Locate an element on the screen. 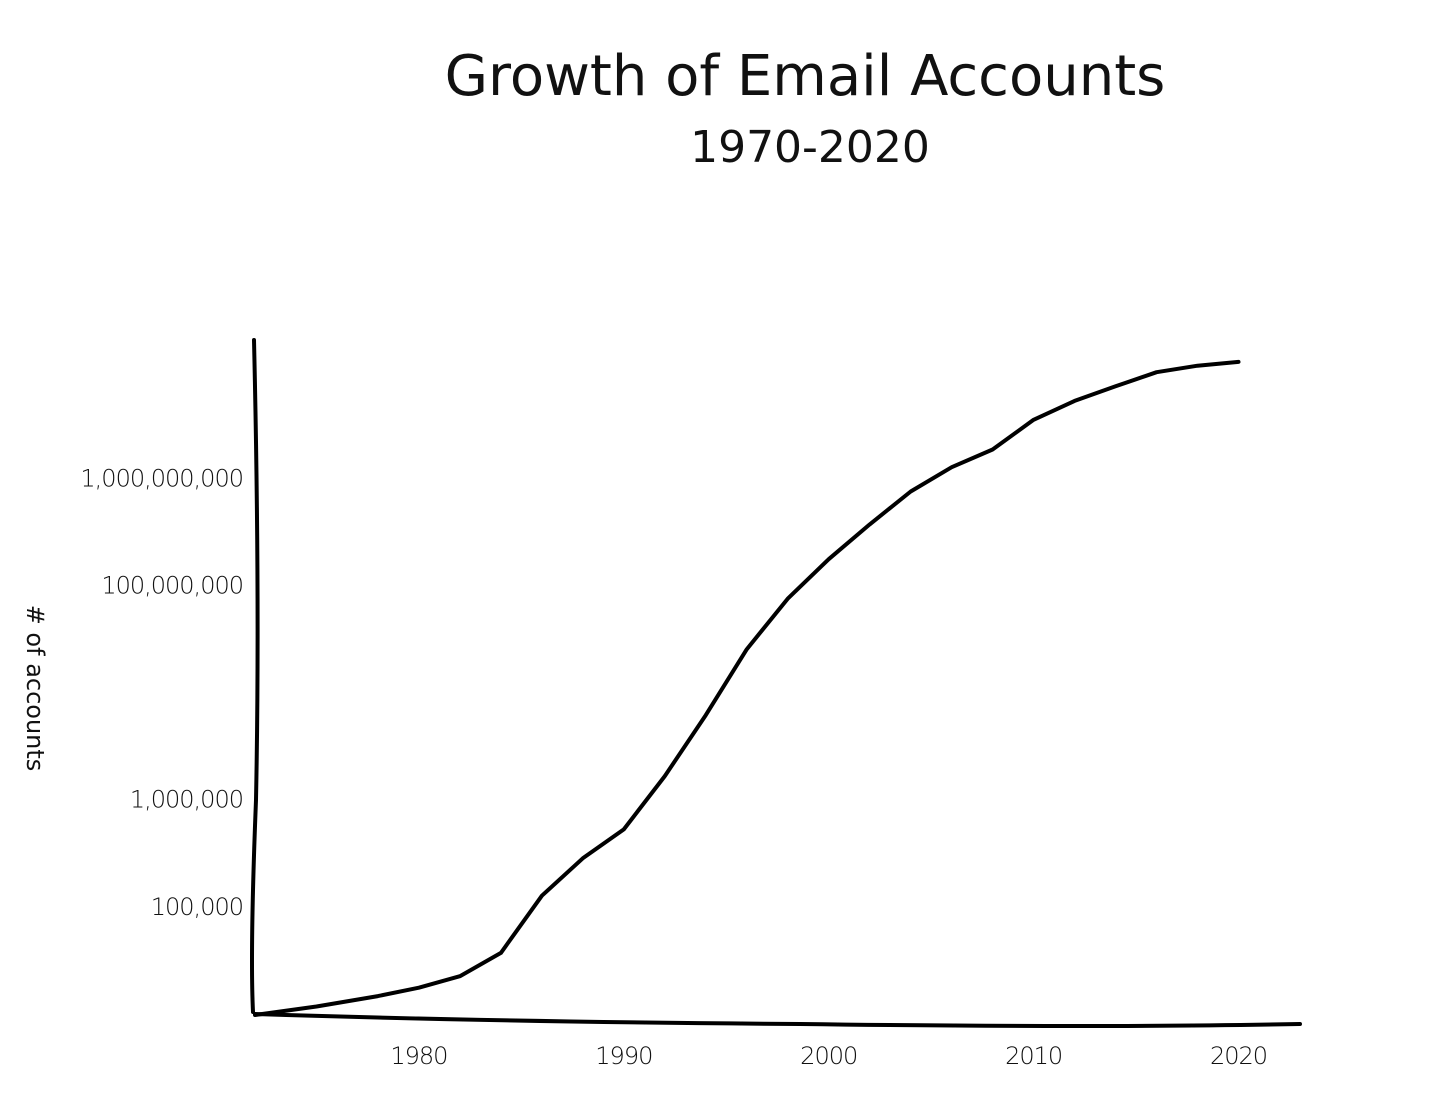 The image size is (1456, 1101). x-axis is located at coordinates (777, 1020).